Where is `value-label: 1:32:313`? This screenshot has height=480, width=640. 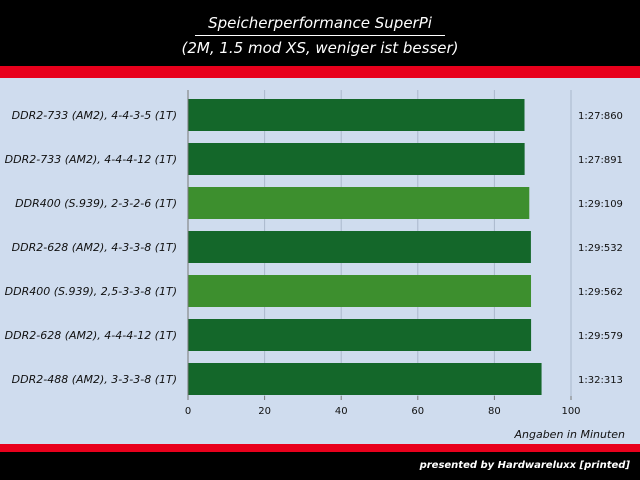 value-label: 1:32:313 is located at coordinates (600, 380).